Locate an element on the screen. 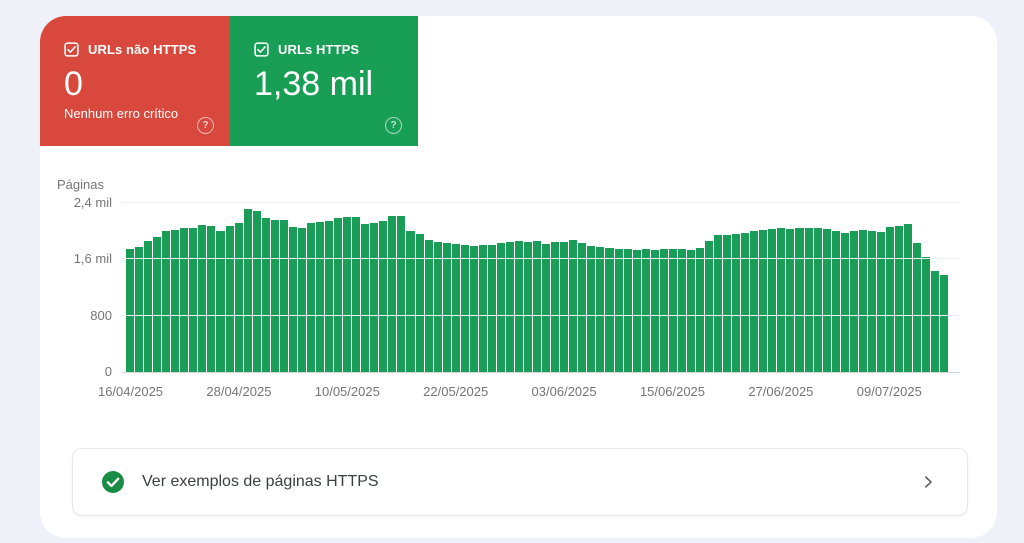 This screenshot has height=543, width=1024. footer-examples-card: Ver exemplos de páginas HTTPS is located at coordinates (520, 482).